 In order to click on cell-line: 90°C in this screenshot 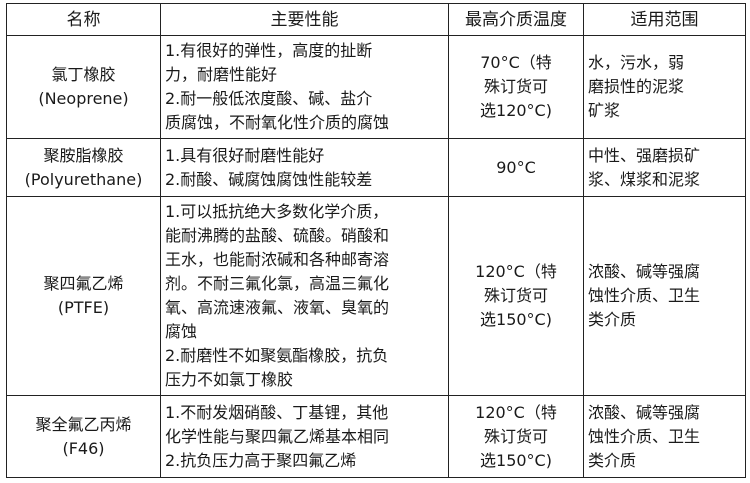, I will do `click(516, 167)`.